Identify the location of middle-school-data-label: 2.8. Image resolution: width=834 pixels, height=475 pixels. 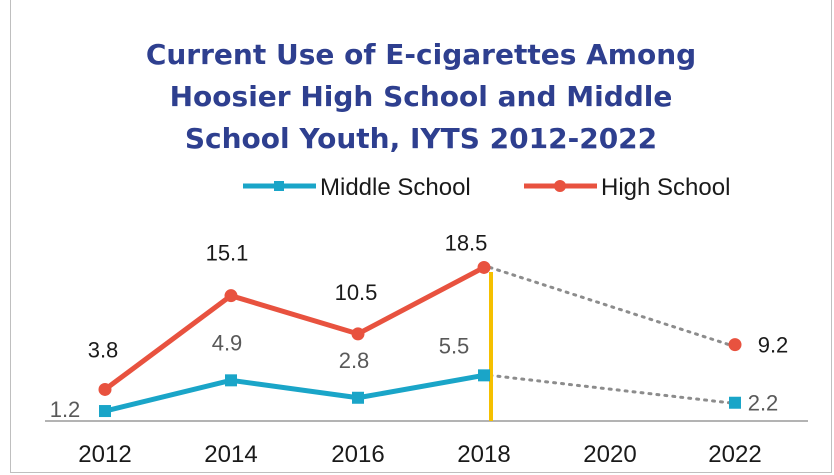
(354, 360).